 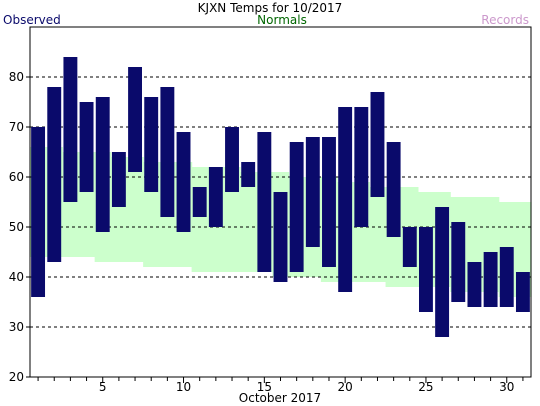 I want to click on x-tick-label-25: 25, so click(x=425, y=387).